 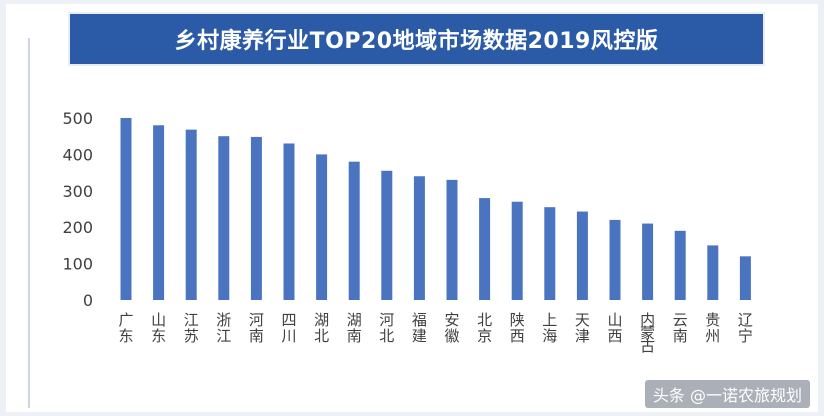 I want to click on x-tick-label: 北京, so click(x=484, y=328).